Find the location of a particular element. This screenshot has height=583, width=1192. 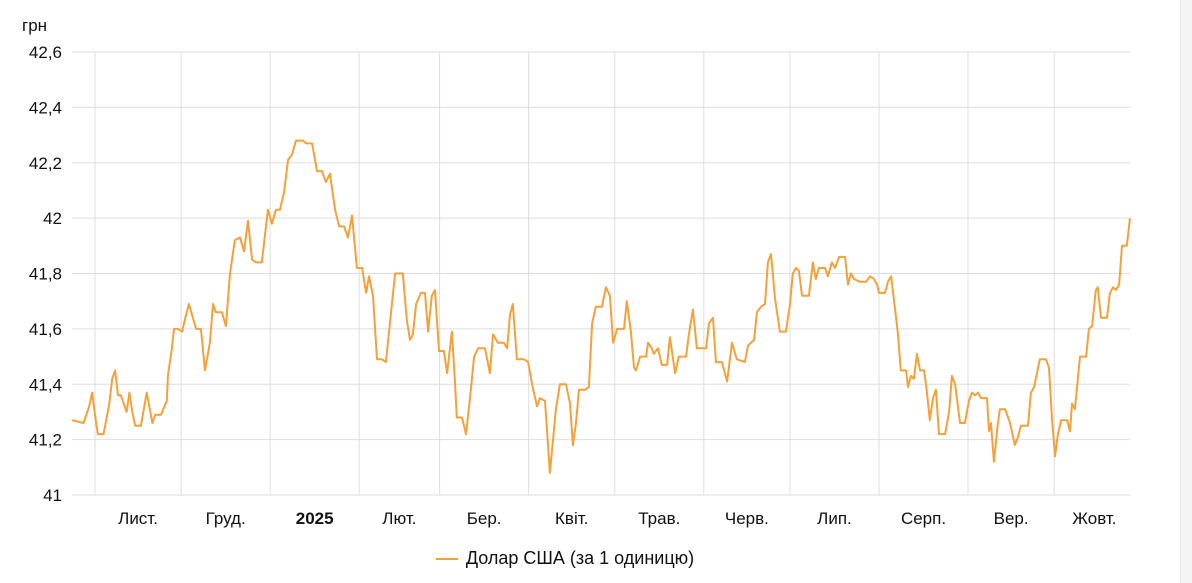

y-tick-label: 42,4 is located at coordinates (45, 107).